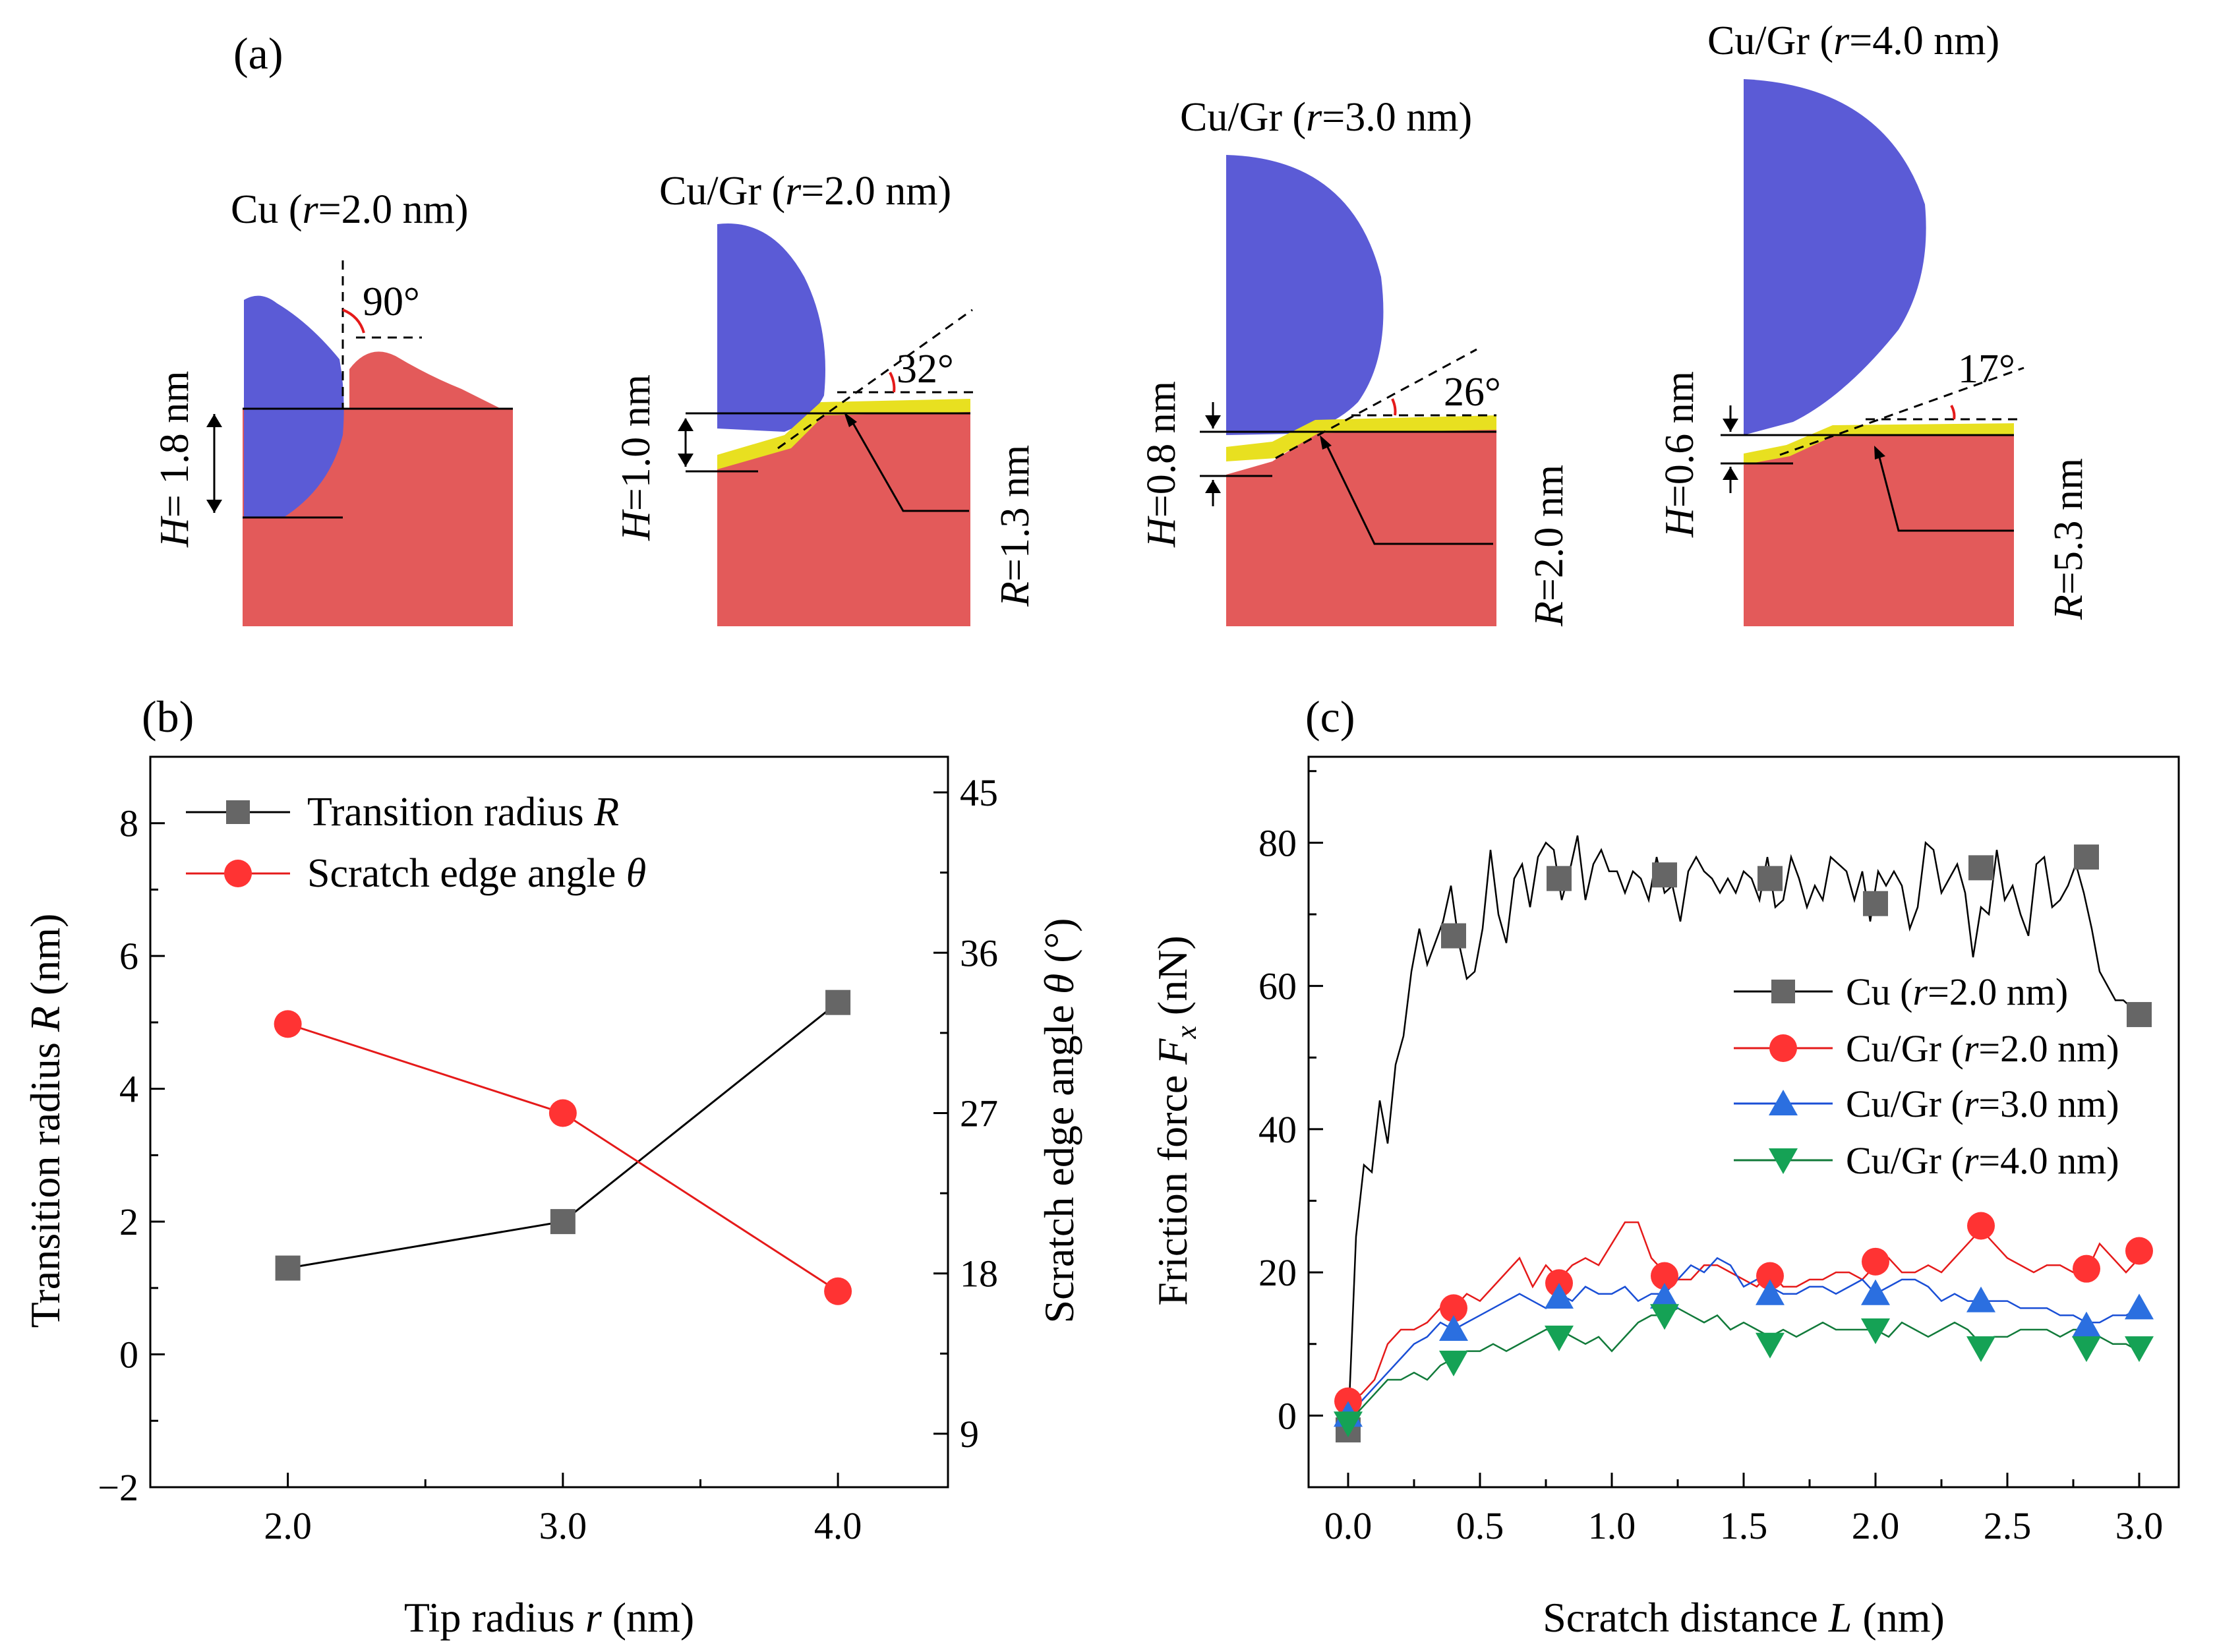 Image resolution: width=2215 pixels, height=1652 pixels. What do you see at coordinates (549, 1617) in the screenshot?
I see `x-axis-title: Tip radius r (nm)` at bounding box center [549, 1617].